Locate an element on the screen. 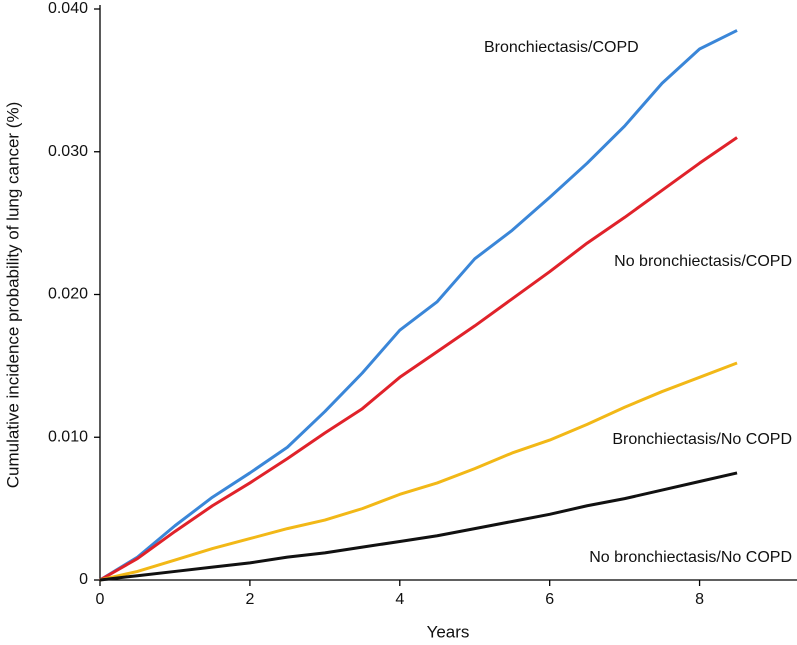 Image resolution: width=797 pixels, height=645 pixels. x-tick-label: 4 is located at coordinates (399, 599).